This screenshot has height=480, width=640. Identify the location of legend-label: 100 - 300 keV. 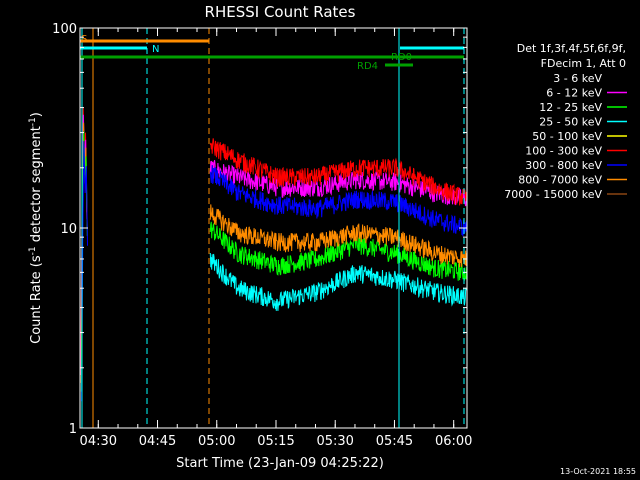
(563, 151).